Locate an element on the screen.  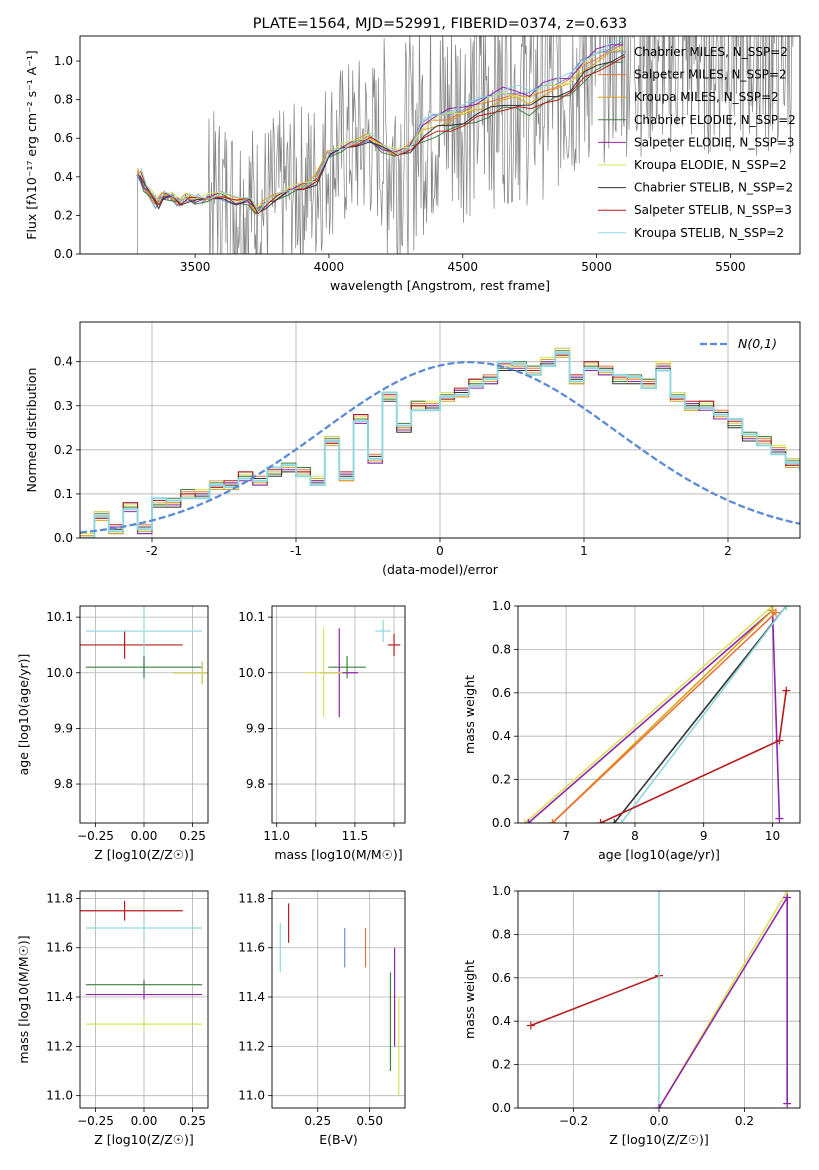
x-axis-label: wavelength [Angstrom, rest frame] is located at coordinates (440, 285).